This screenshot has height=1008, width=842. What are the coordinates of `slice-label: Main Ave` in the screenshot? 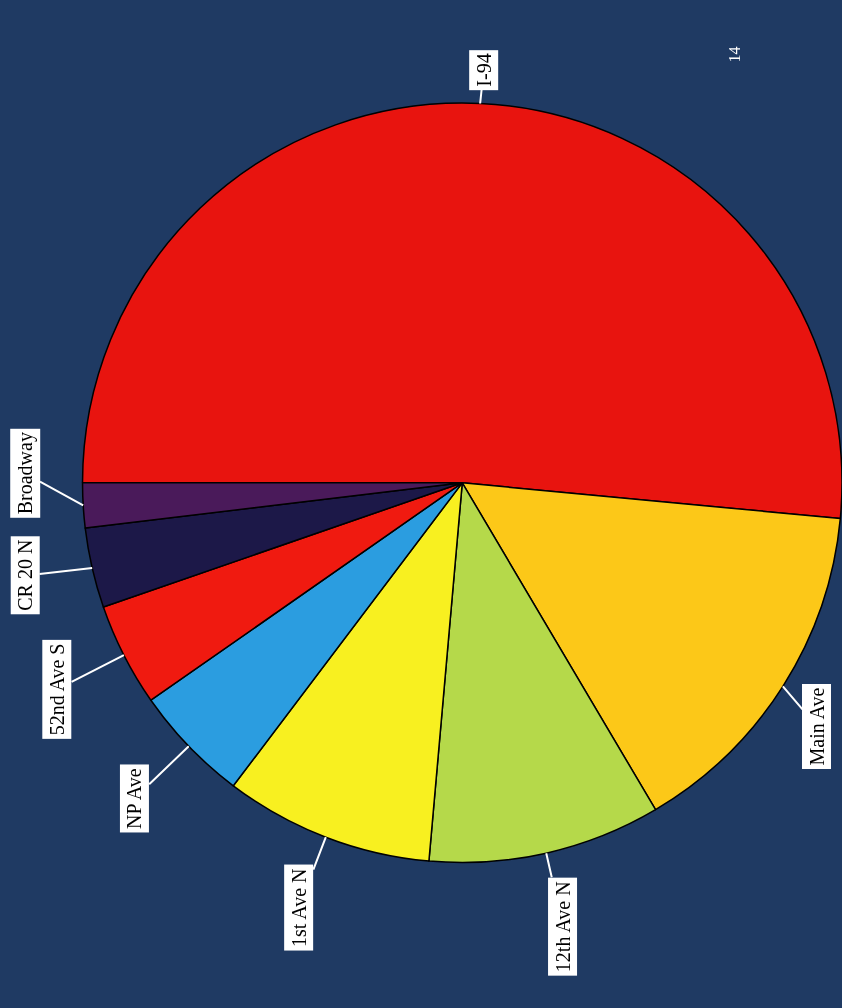 It's located at (816, 726).